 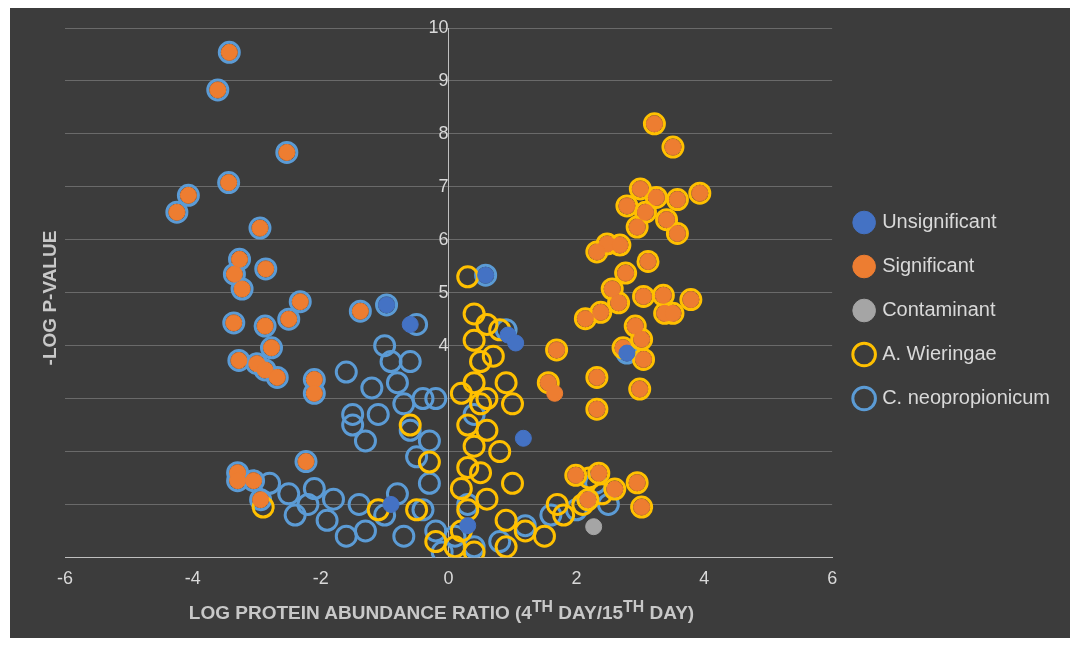 What do you see at coordinates (192, 578) in the screenshot?
I see `x-tick-label: -4` at bounding box center [192, 578].